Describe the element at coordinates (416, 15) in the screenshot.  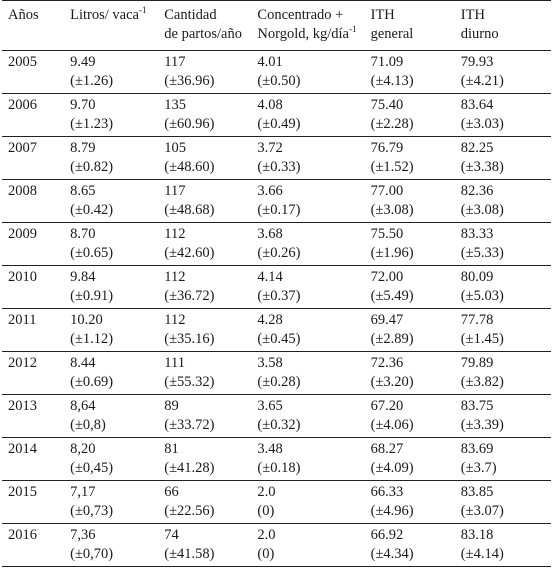
I see `header-ith-general-line: ITH` at that location.